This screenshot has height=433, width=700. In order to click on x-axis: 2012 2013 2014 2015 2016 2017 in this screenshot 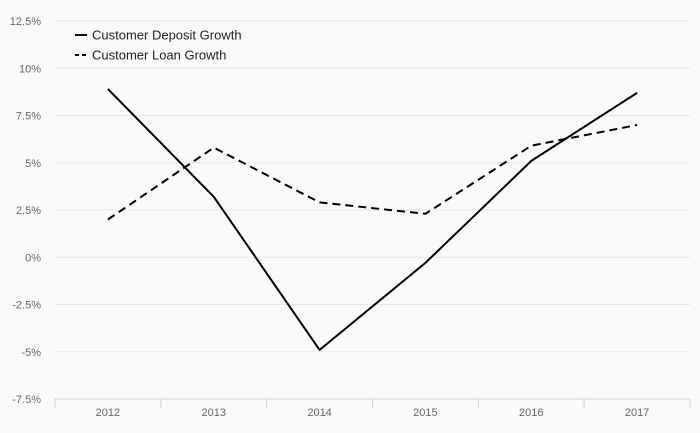, I will do `click(372, 408)`.